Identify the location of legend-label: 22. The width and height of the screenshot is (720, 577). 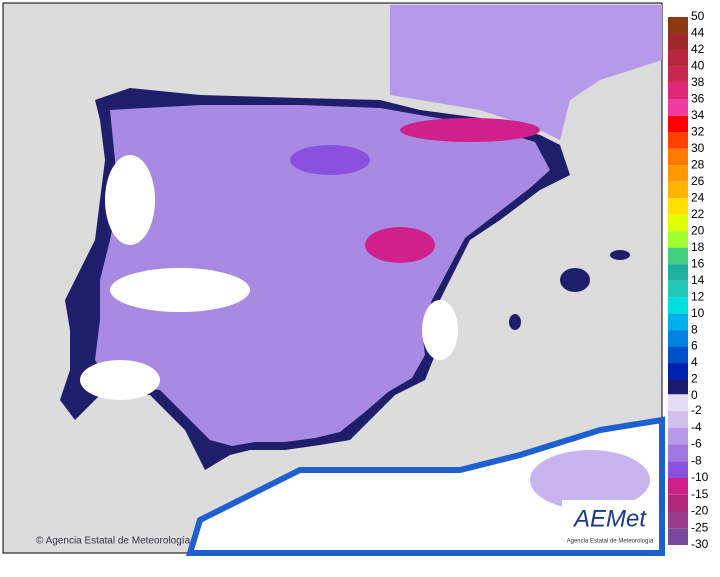
(698, 214).